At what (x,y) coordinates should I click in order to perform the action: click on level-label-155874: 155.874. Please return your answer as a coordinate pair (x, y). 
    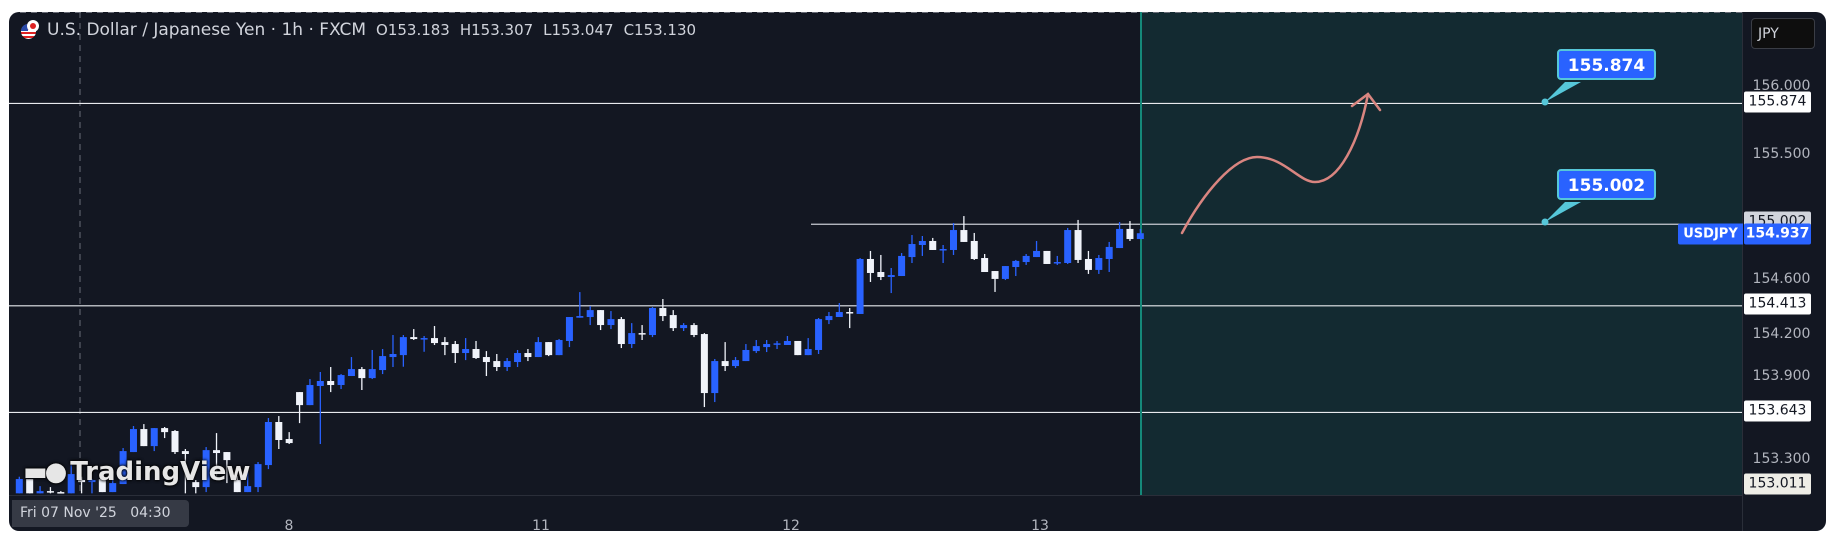
    Looking at the image, I should click on (1777, 102).